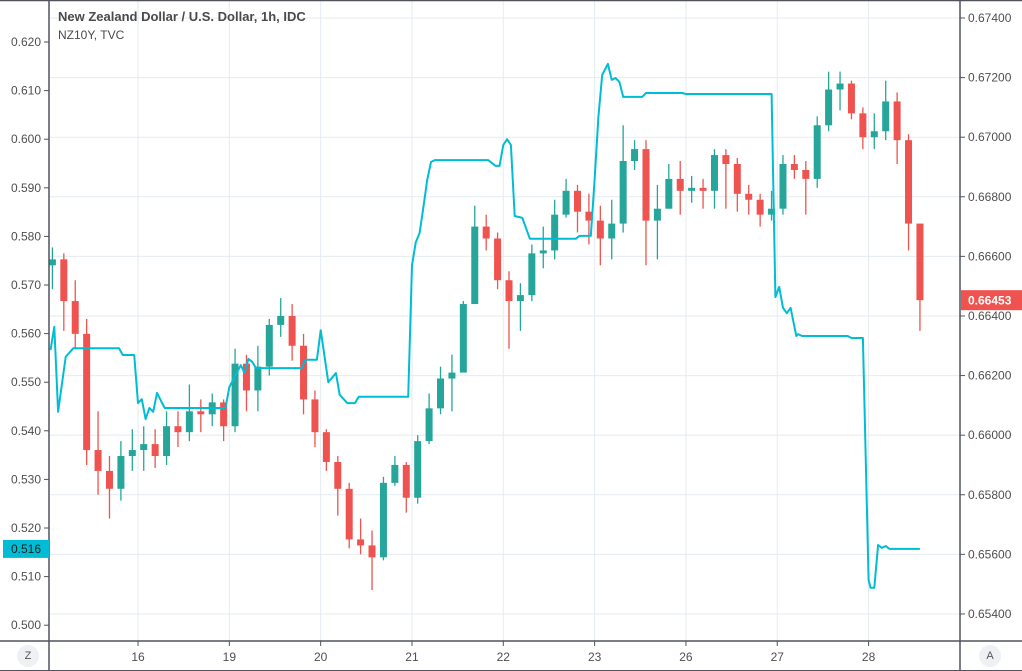  What do you see at coordinates (778, 657) in the screenshot?
I see `time-tick-label: 27` at bounding box center [778, 657].